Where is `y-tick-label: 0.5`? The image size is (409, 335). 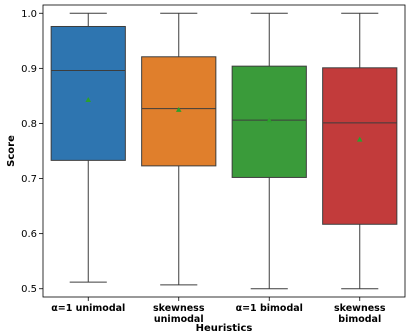
y-tick-label: 0.5 is located at coordinates (29, 289).